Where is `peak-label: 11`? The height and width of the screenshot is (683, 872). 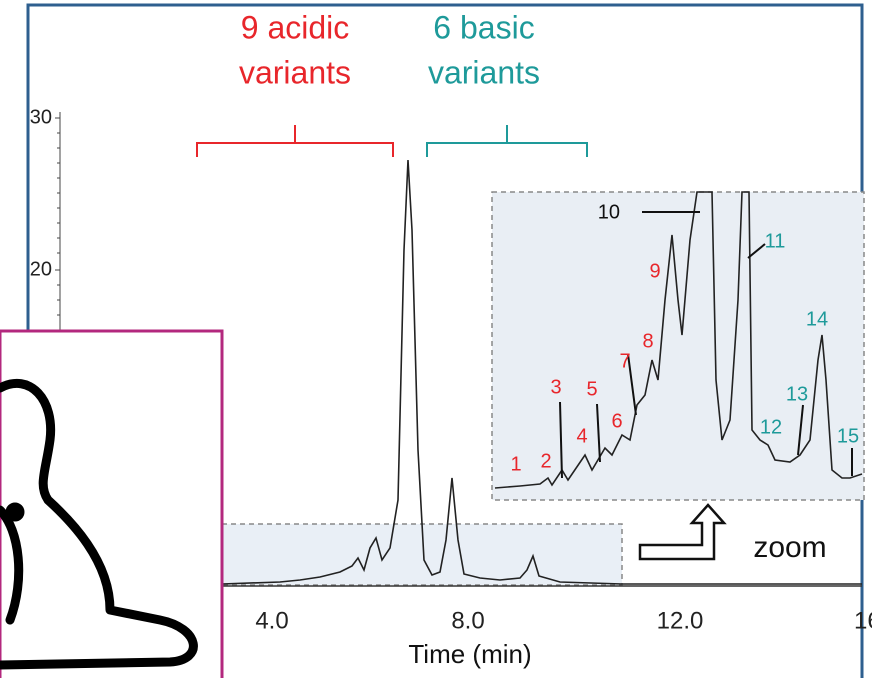 peak-label: 11 is located at coordinates (775, 241).